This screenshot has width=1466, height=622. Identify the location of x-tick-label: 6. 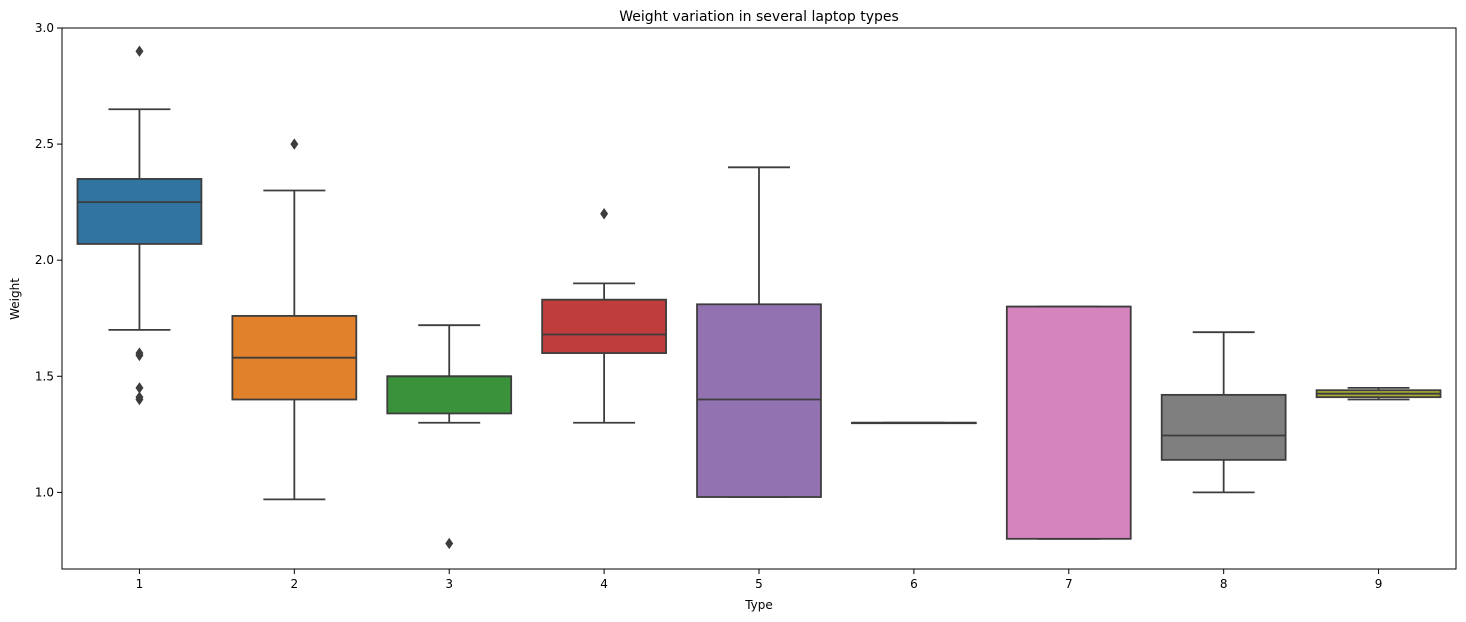
(914, 584).